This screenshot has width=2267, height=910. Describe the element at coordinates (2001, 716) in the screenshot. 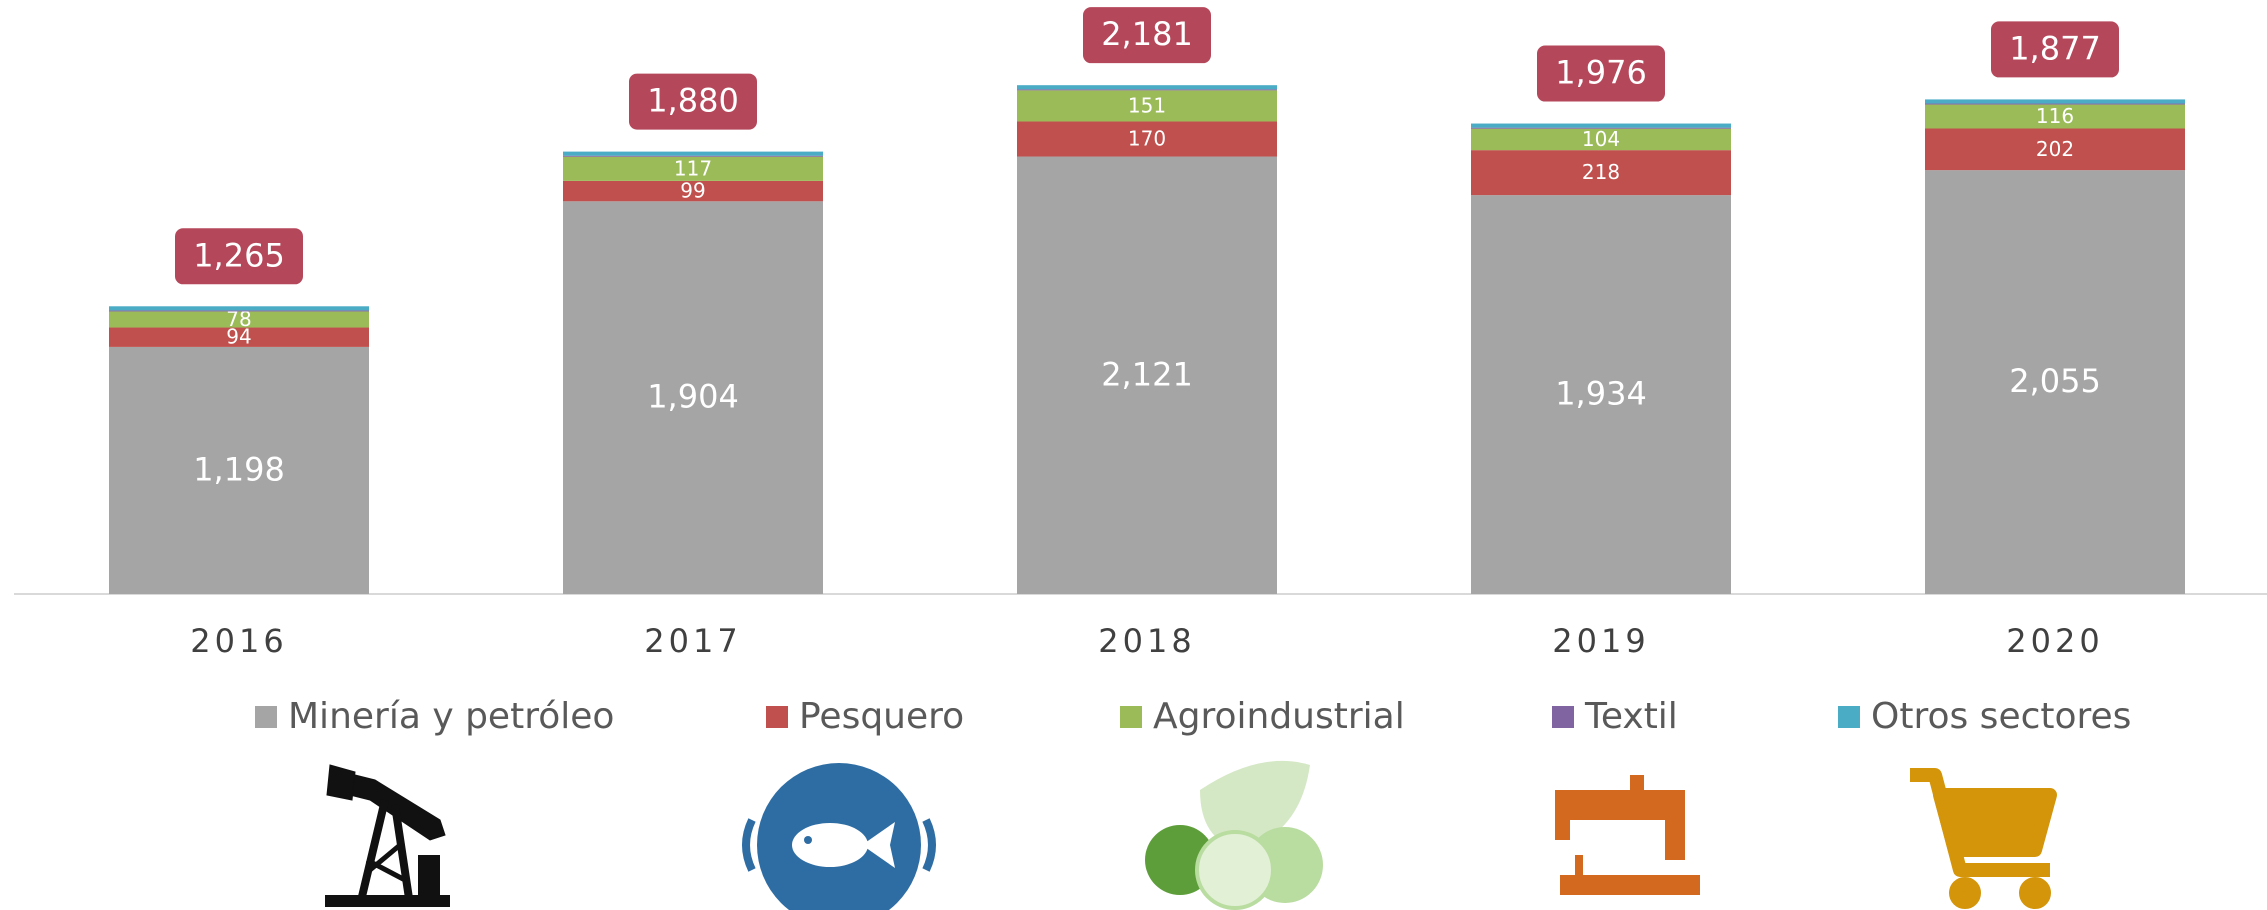

I see `legend-label: Otros sectores` at that location.